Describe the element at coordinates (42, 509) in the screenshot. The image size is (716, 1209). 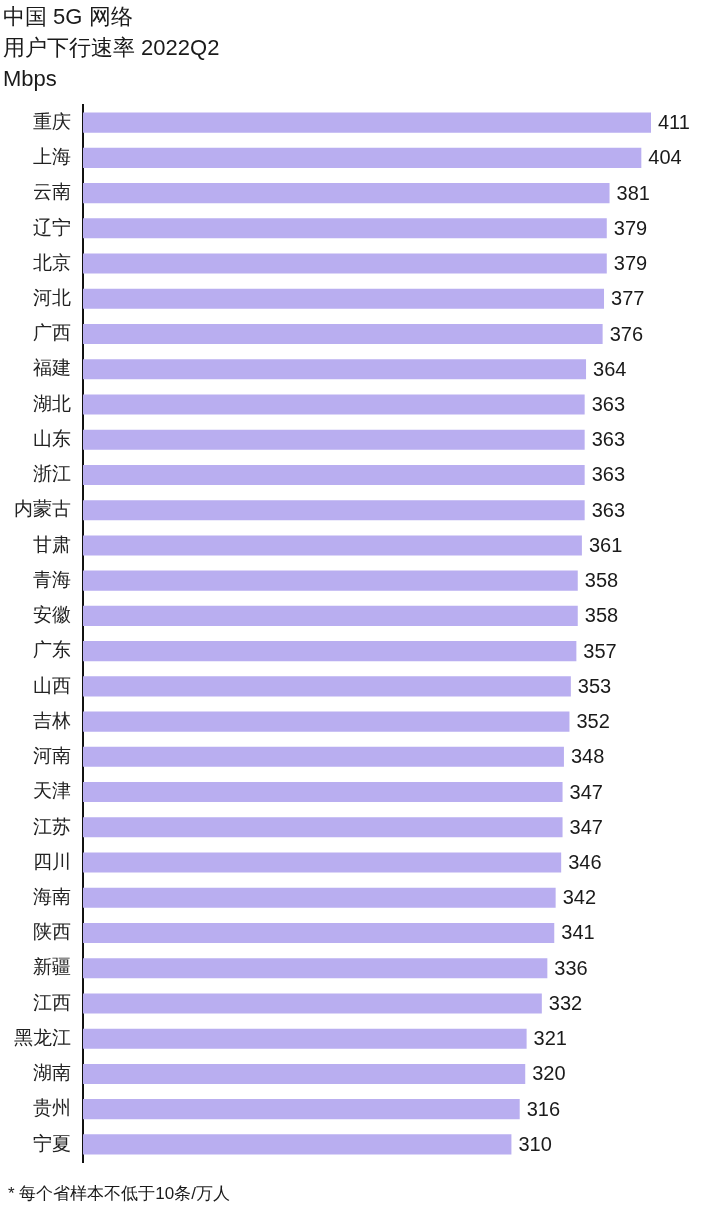
I see `y-tick-label: 内蒙古` at that location.